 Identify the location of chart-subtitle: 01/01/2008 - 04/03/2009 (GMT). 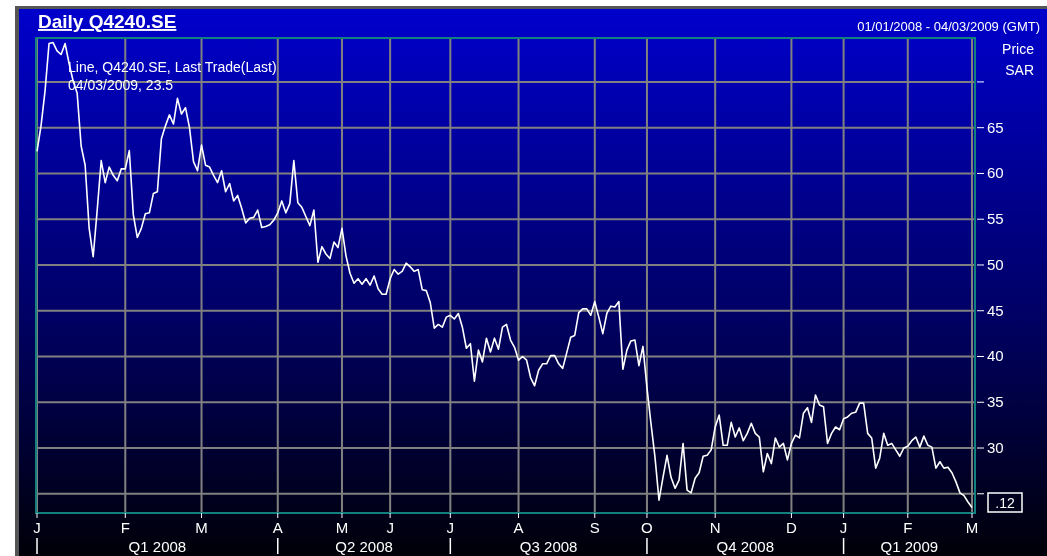
(948, 26).